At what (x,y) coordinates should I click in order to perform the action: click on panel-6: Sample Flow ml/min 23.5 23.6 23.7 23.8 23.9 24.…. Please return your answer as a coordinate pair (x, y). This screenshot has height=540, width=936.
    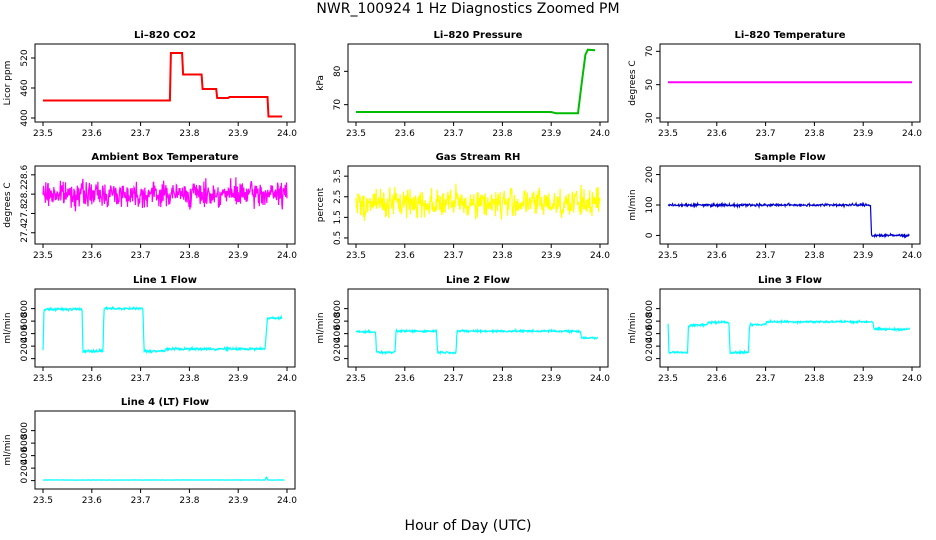
    Looking at the image, I should click on (775, 206).